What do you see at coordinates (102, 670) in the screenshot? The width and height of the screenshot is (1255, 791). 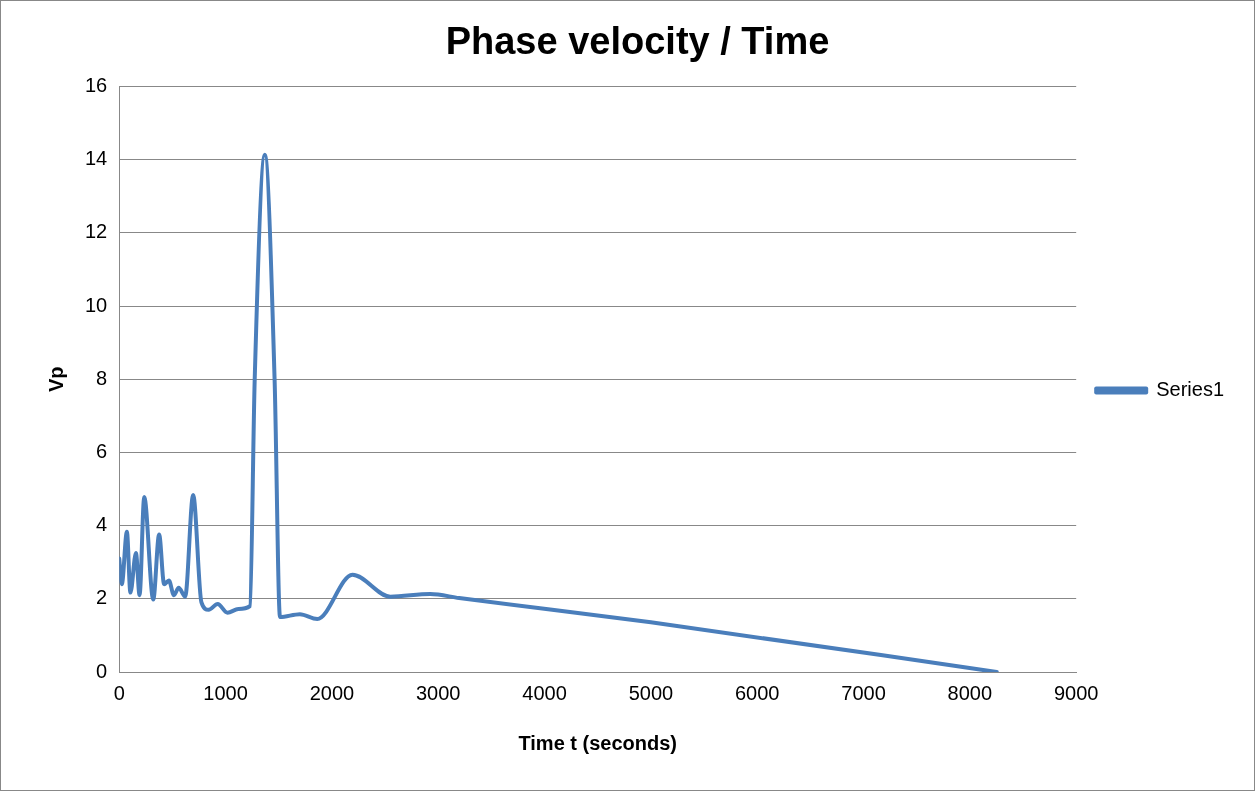 I see `y-tick-label: 0` at bounding box center [102, 670].